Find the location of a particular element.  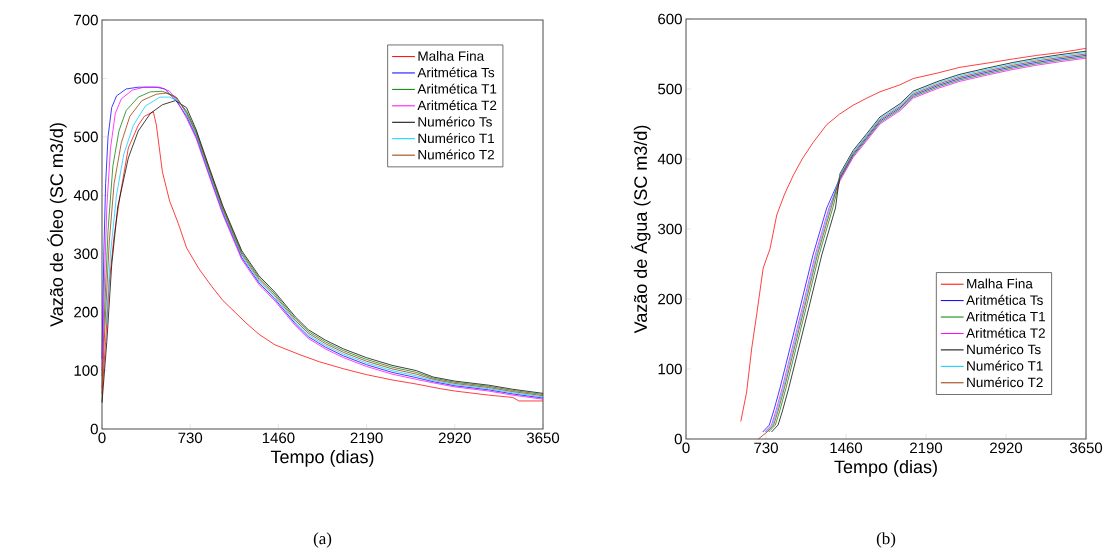

y-tick-label: 700 is located at coordinates (86, 20).